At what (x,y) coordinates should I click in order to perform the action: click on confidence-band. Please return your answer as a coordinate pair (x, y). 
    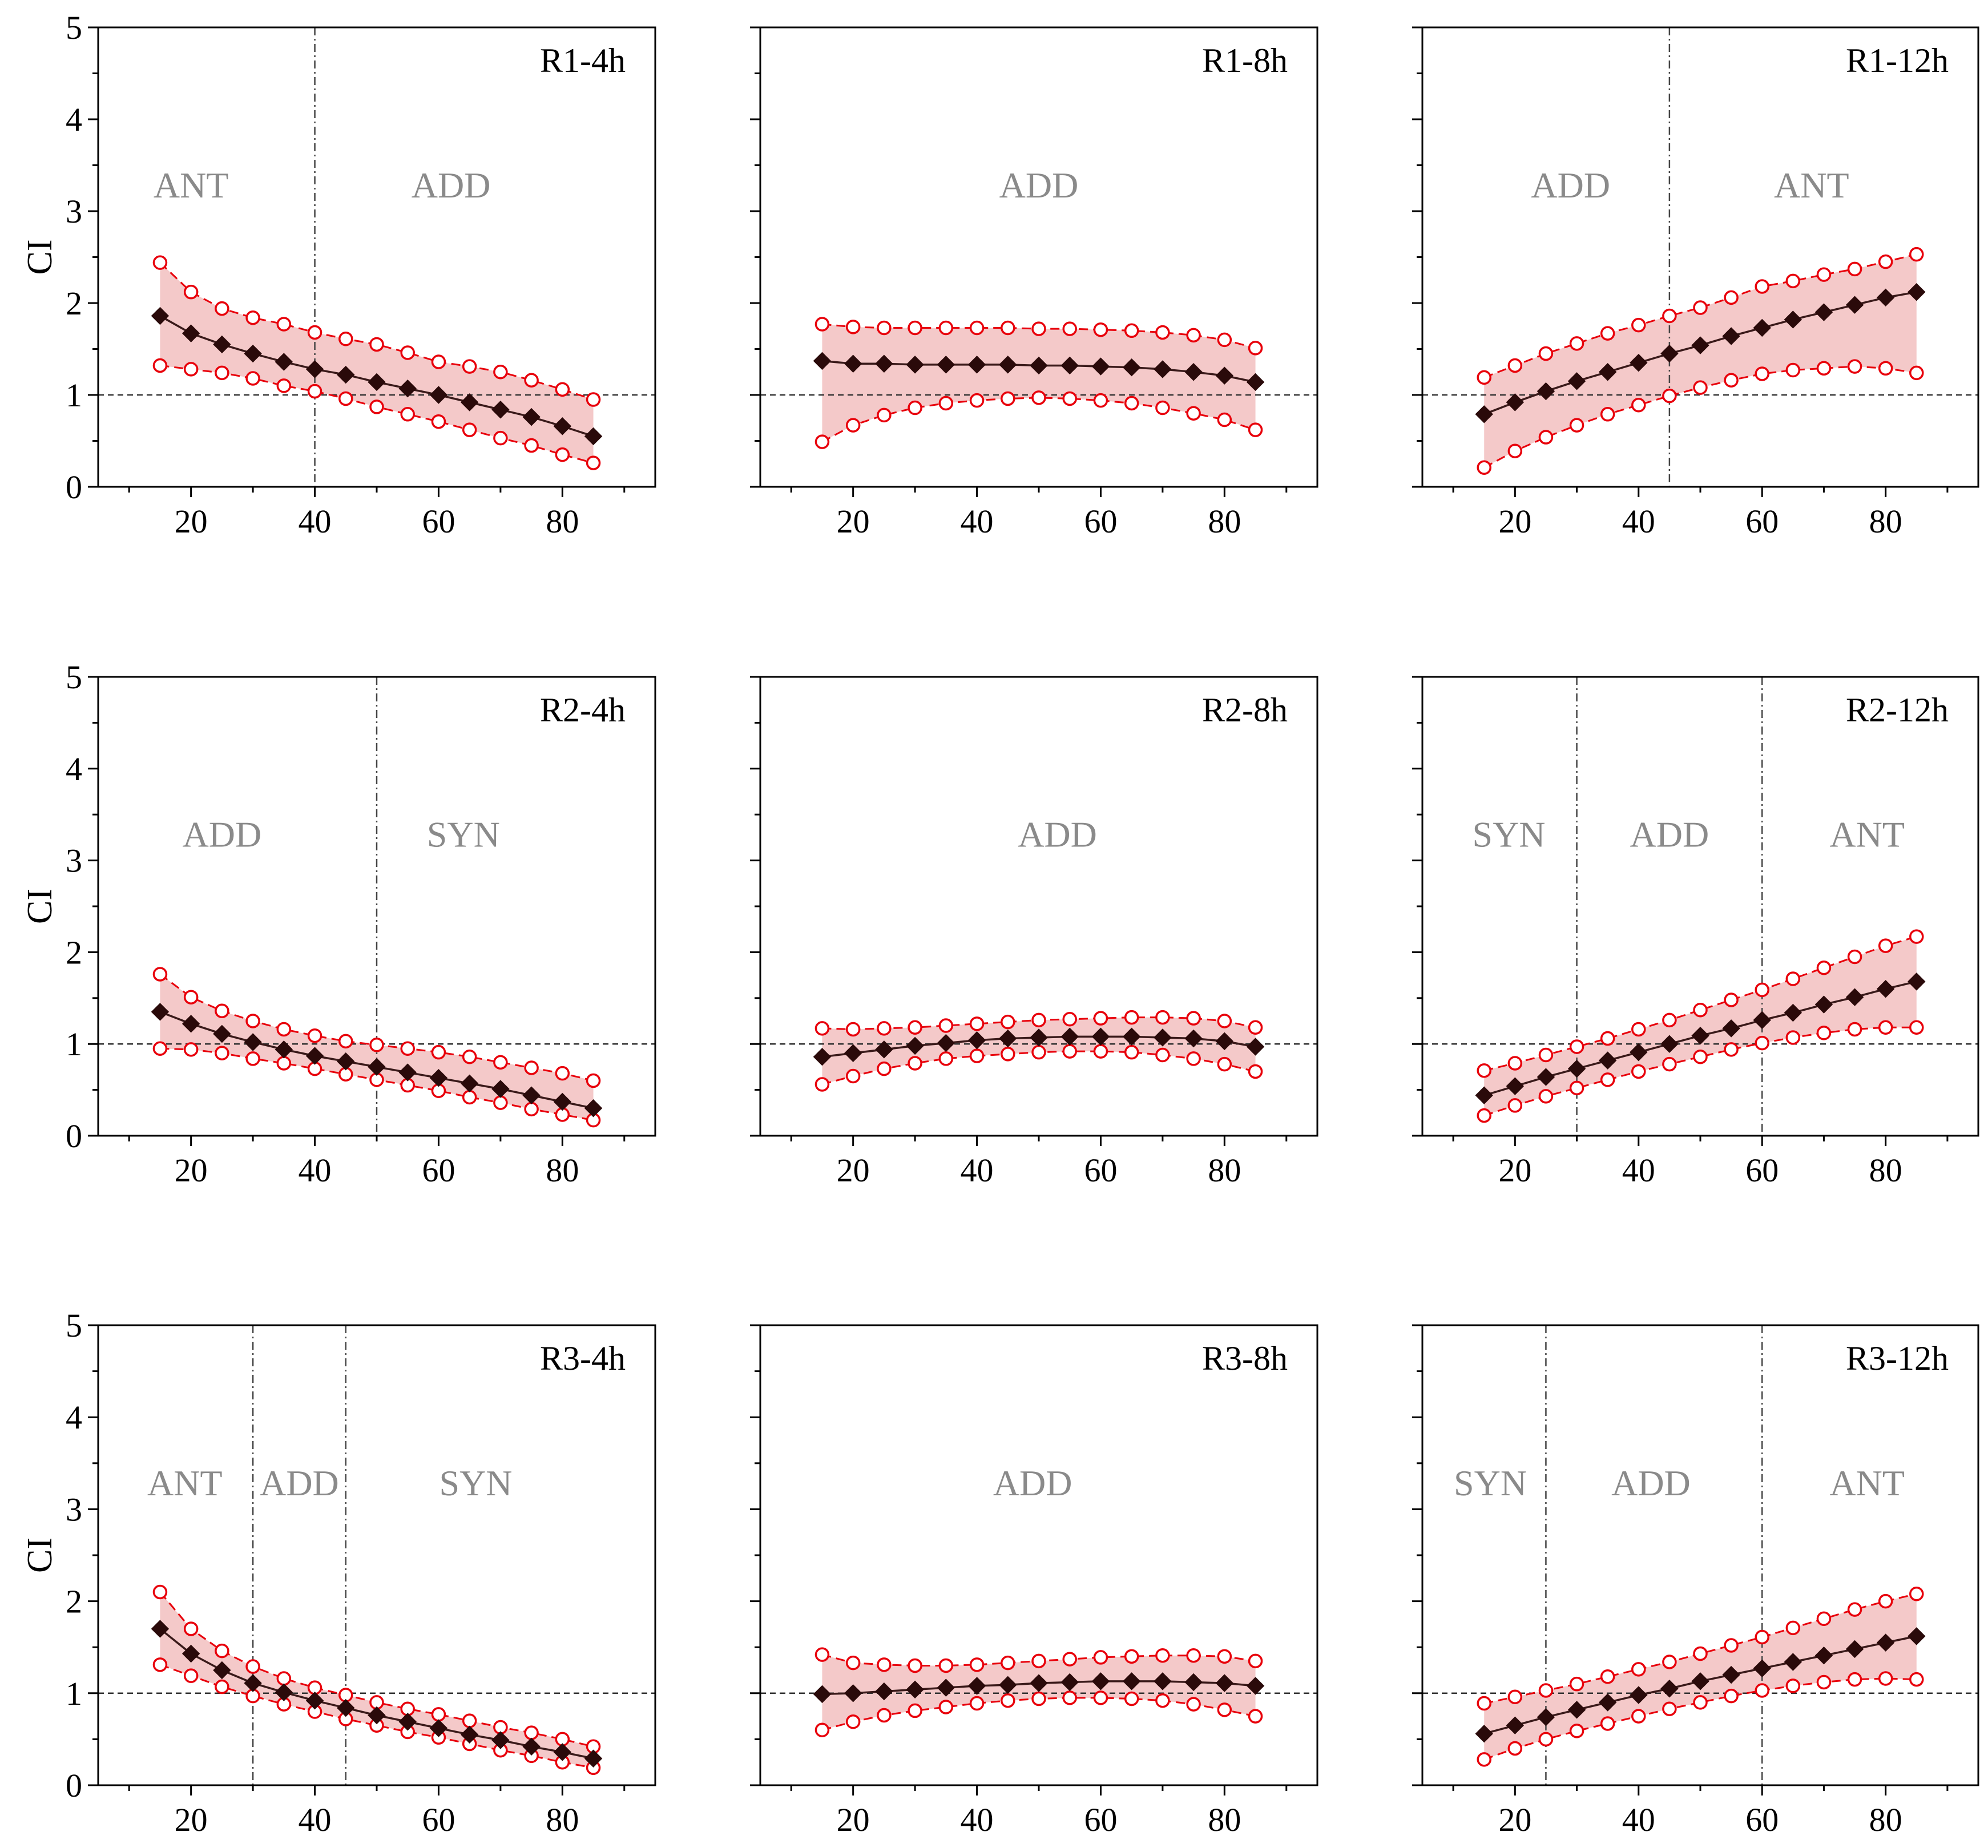
    Looking at the image, I should click on (1700, 361).